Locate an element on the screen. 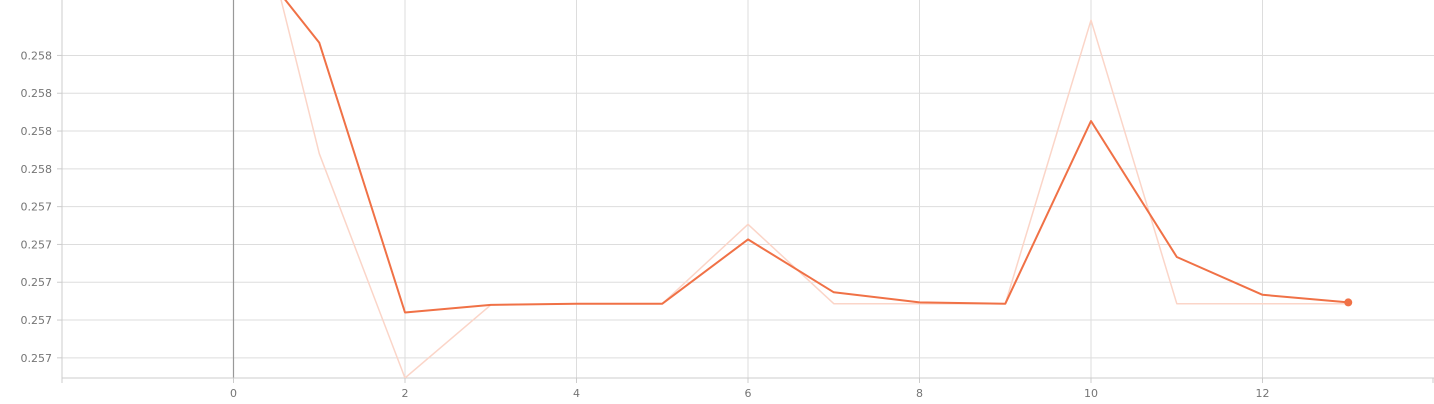  x-tick-label: 2 is located at coordinates (405, 393).